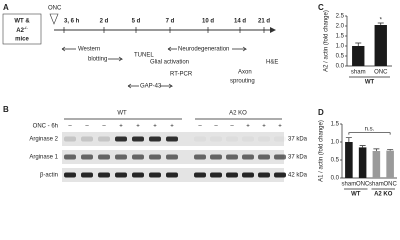  What do you see at coordinates (340, 27) in the screenshot?
I see `y-tick-label: 2.0` at bounding box center [340, 27].